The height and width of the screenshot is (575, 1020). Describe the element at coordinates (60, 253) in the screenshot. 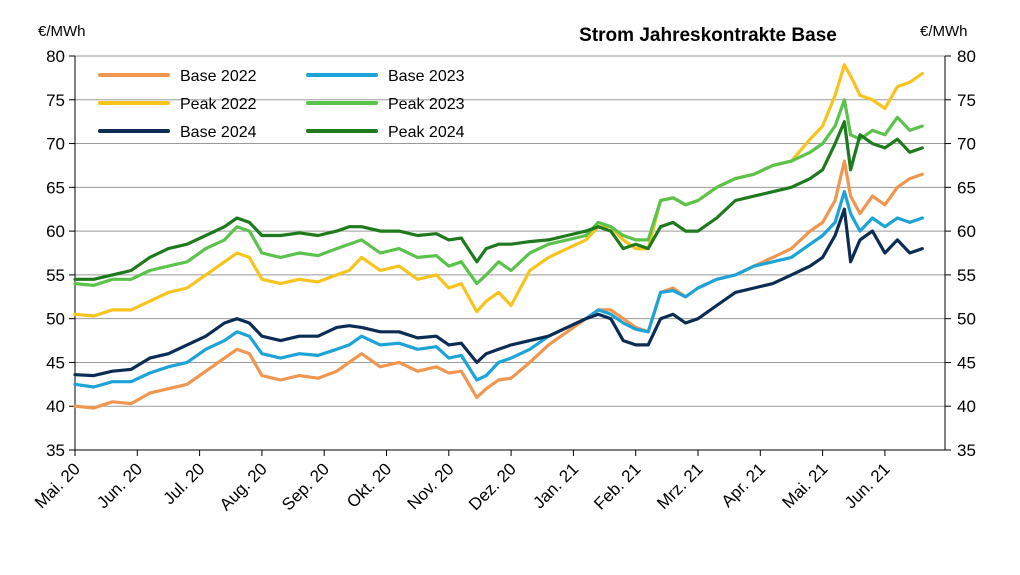

I see `y-axis-left-ticks: 35 40 45 50 55 60 65 70 75 80` at that location.